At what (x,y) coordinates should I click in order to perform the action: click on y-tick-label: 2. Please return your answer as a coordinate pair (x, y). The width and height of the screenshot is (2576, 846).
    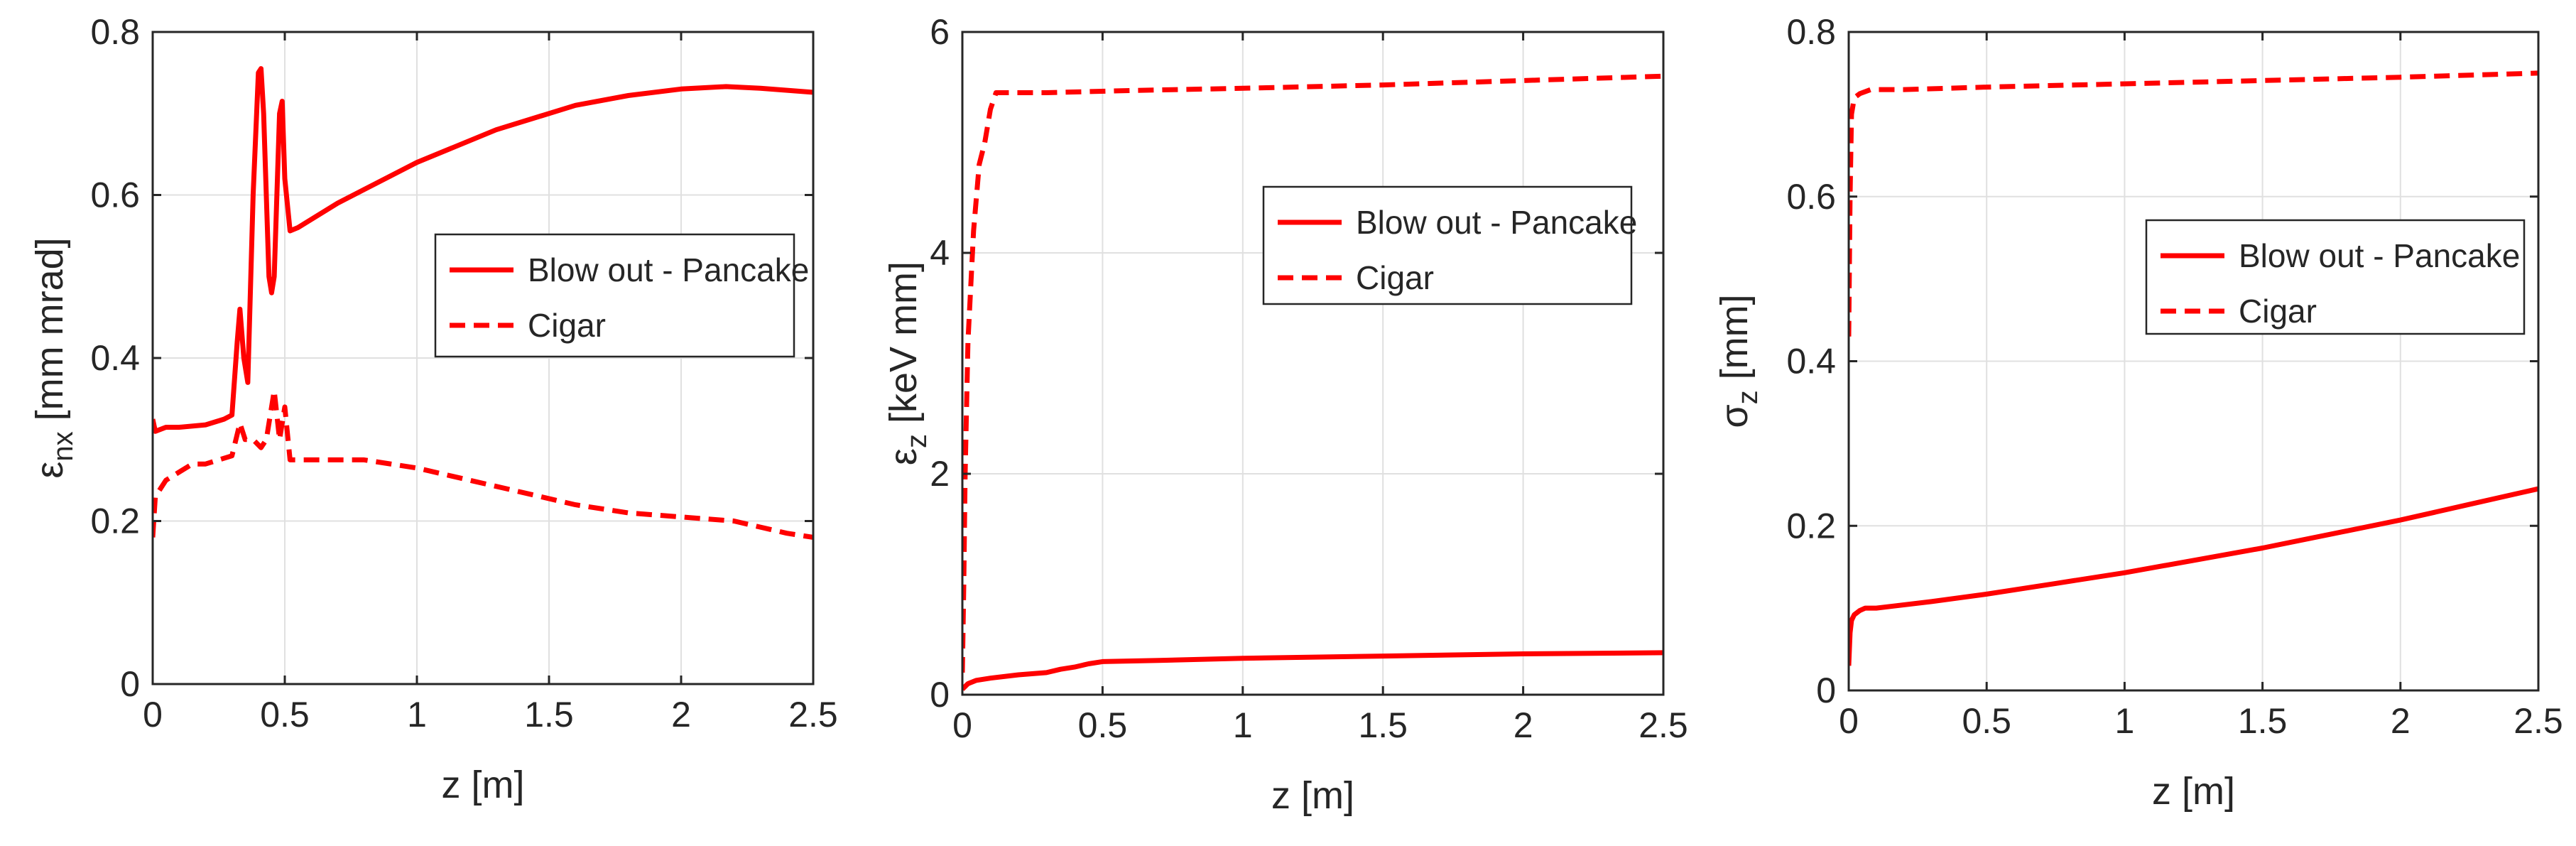
    Looking at the image, I should click on (940, 474).